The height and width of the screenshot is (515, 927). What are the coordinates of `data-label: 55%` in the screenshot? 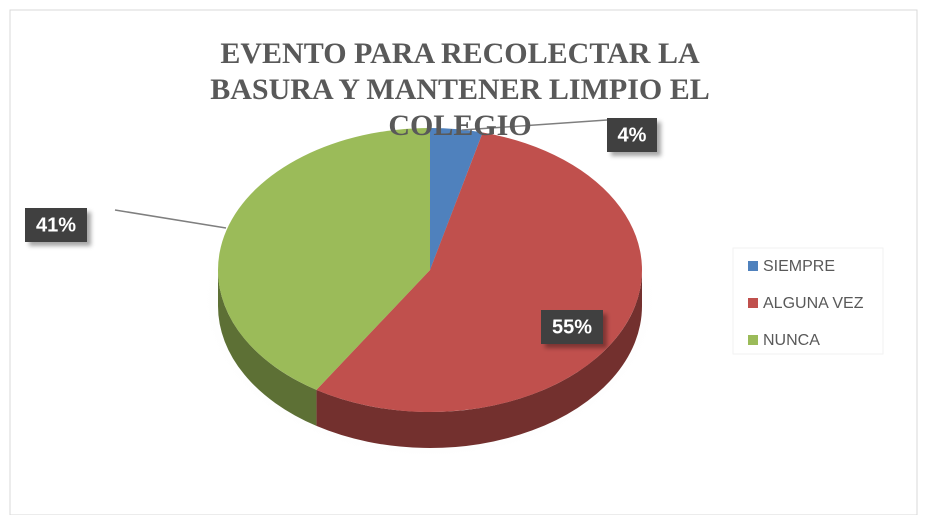 It's located at (572, 327).